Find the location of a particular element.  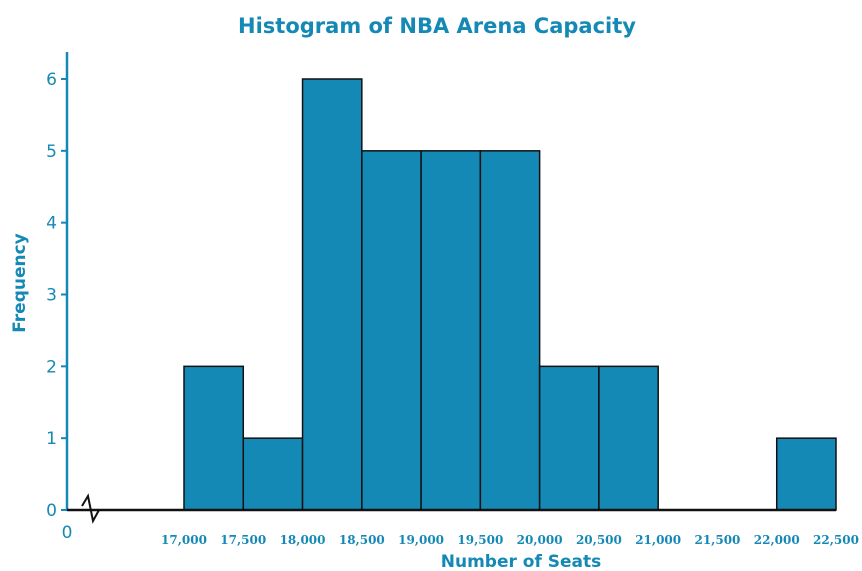

x-tick-label: 18,500 is located at coordinates (362, 540).